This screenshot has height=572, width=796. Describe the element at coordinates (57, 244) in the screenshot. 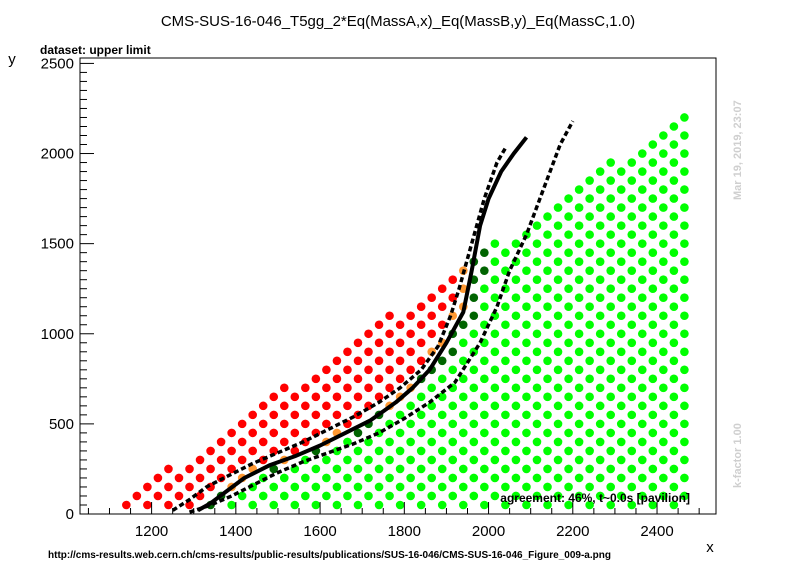

I see `y-tick-label: 1500` at that location.